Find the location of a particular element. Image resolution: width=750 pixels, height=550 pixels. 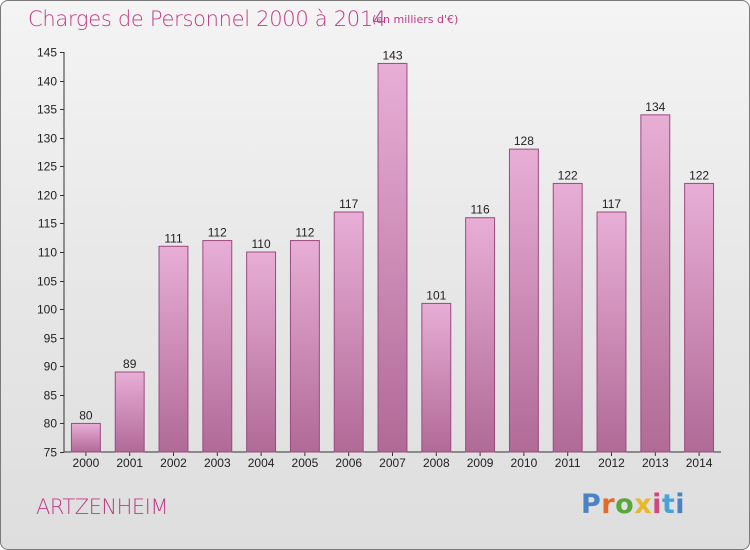

y-tick-label: 140 is located at coordinates (47, 82).